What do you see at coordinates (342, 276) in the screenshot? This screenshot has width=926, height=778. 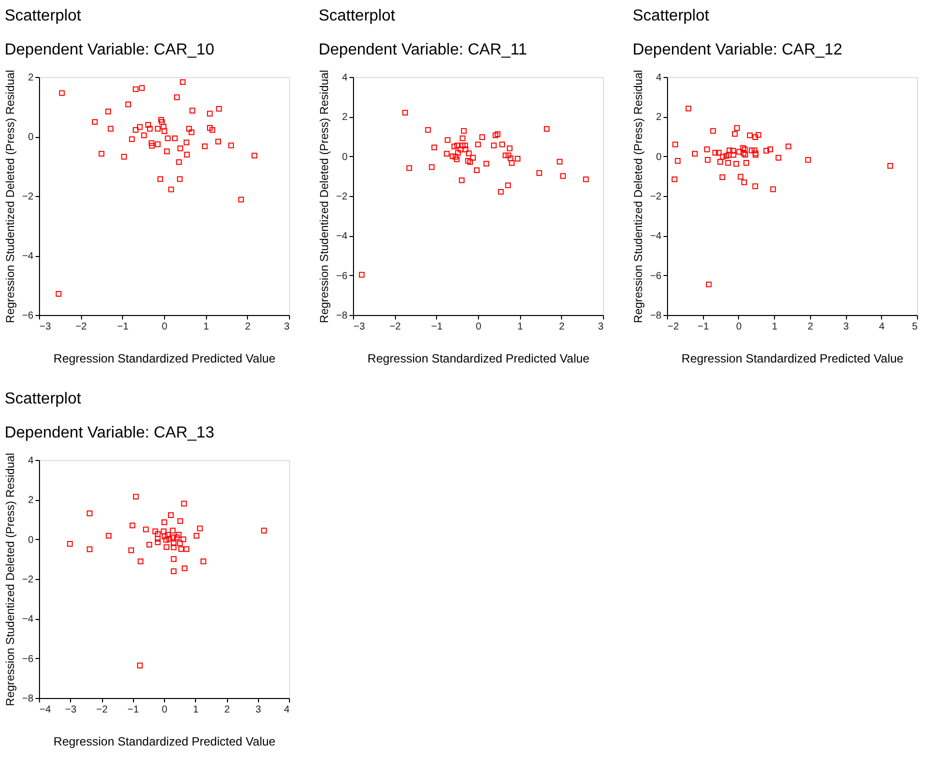 I see `y-tick-label: −6` at bounding box center [342, 276].